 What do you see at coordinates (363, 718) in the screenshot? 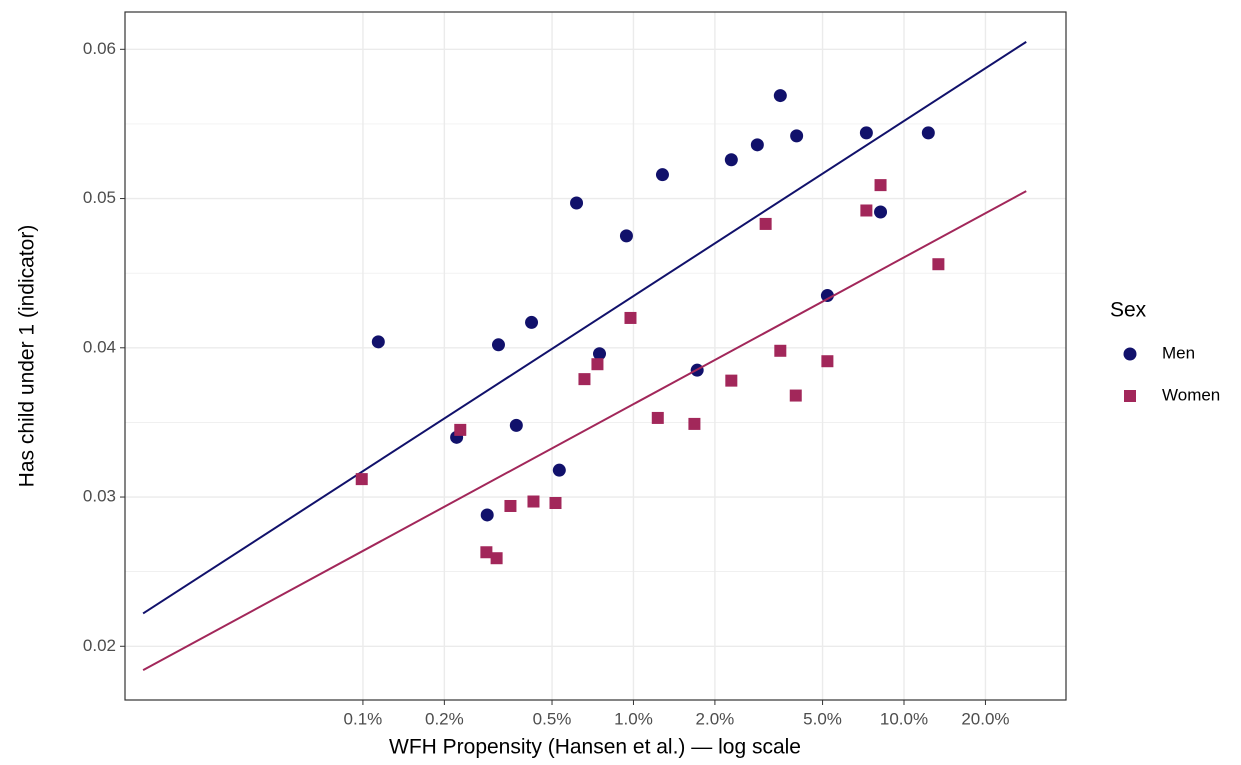
I see `x-tick-label: 0.1%` at bounding box center [363, 718].